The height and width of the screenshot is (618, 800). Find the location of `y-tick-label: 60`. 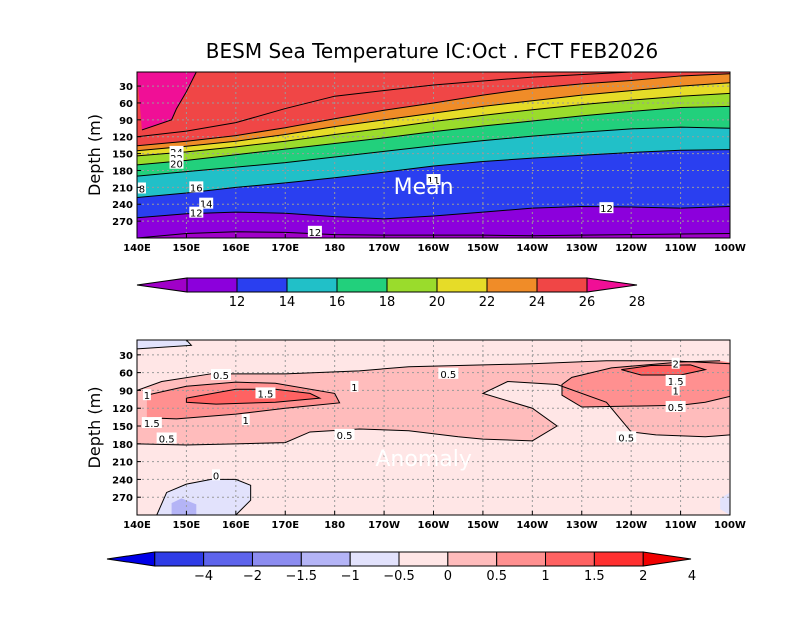

y-tick-label: 60 is located at coordinates (126, 104).